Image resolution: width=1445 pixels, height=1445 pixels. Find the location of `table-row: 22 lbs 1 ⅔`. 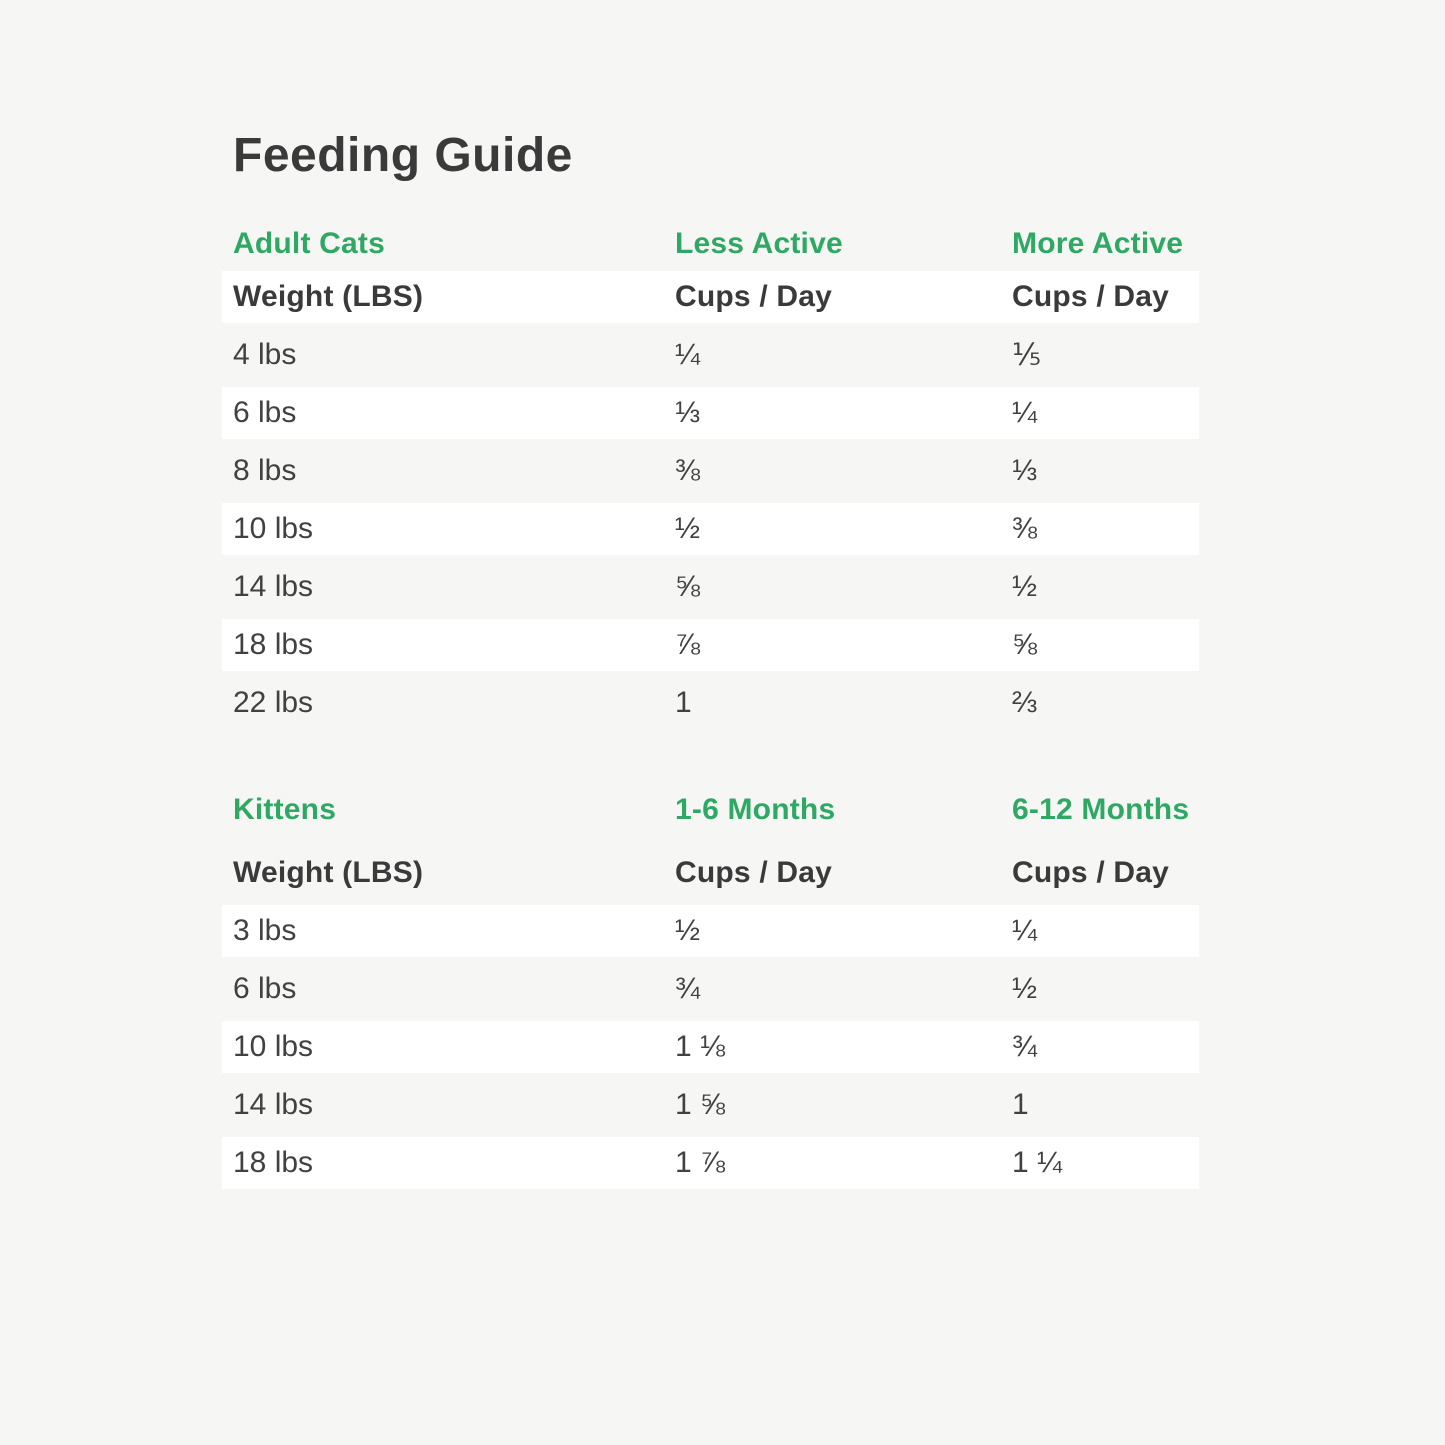

table-row: 22 lbs 1 ⅔ is located at coordinates (710, 703).